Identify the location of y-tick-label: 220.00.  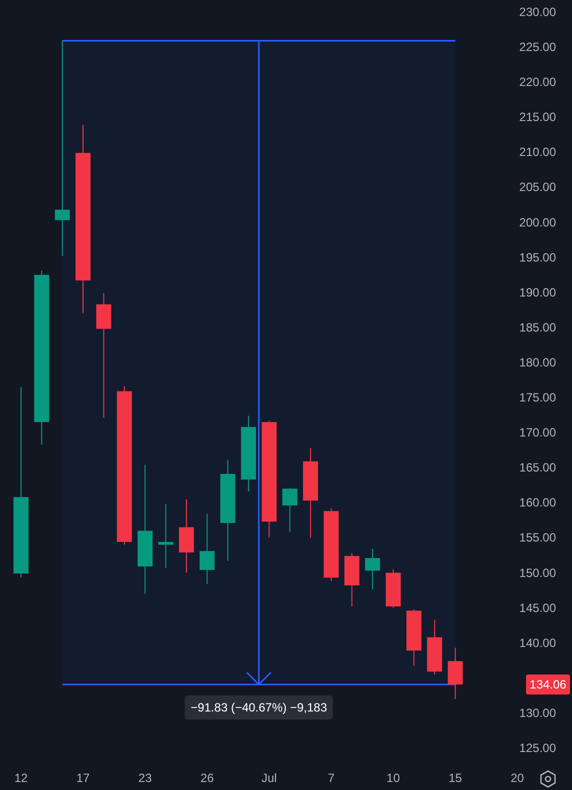
(537, 82).